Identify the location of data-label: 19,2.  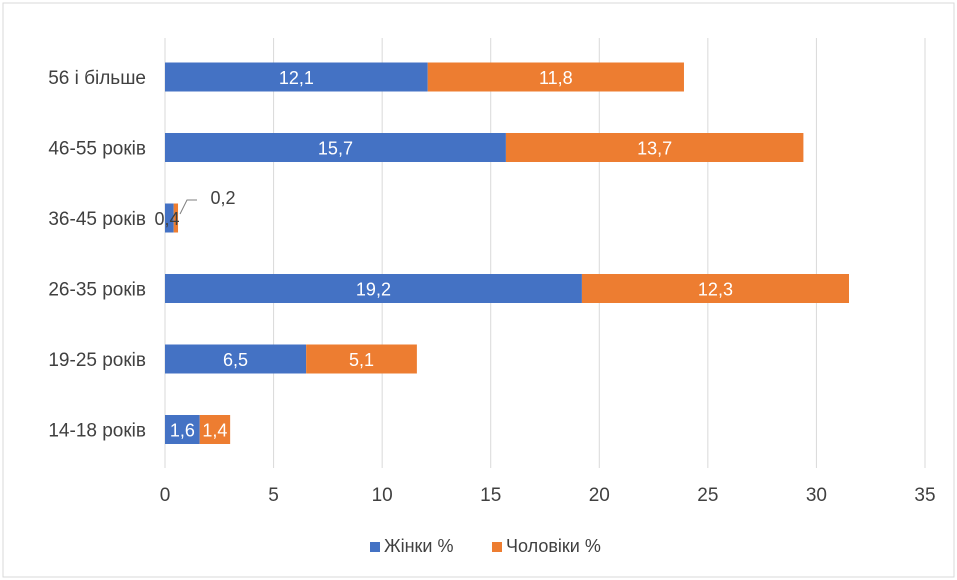
(373, 290).